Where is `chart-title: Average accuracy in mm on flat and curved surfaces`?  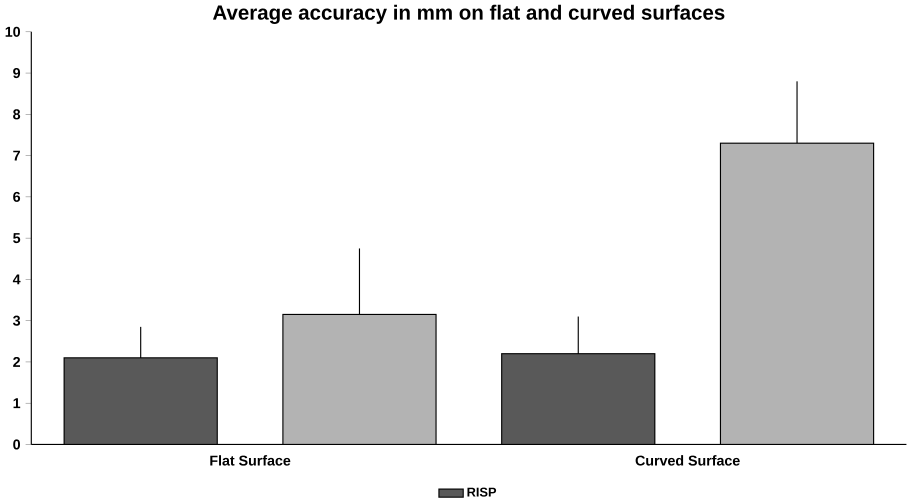
chart-title: Average accuracy in mm on flat and curved surfaces is located at coordinates (468, 14).